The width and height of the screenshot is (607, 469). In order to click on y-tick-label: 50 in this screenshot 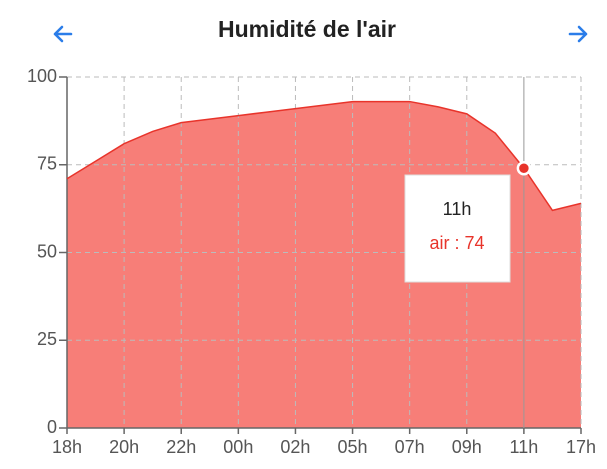, I will do `click(47, 251)`.